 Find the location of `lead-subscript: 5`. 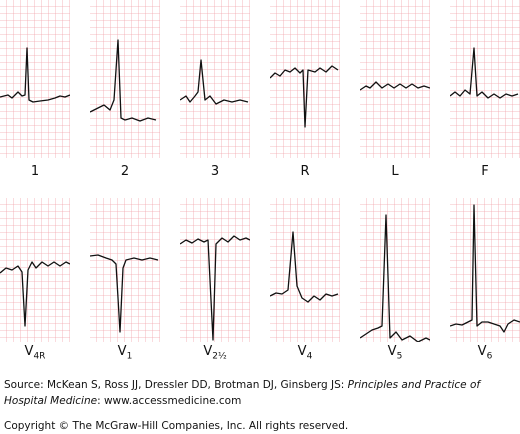

lead-subscript: 5 is located at coordinates (399, 356).